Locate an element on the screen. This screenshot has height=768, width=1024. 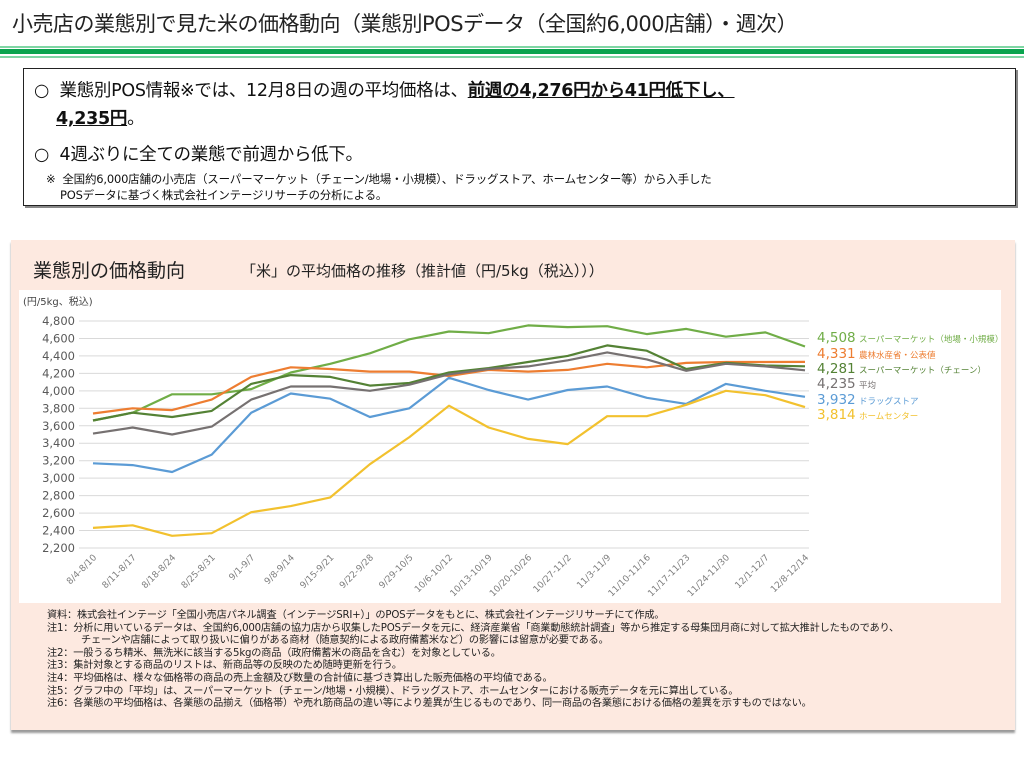
end-value-label: 4,331 is located at coordinates (836, 354).